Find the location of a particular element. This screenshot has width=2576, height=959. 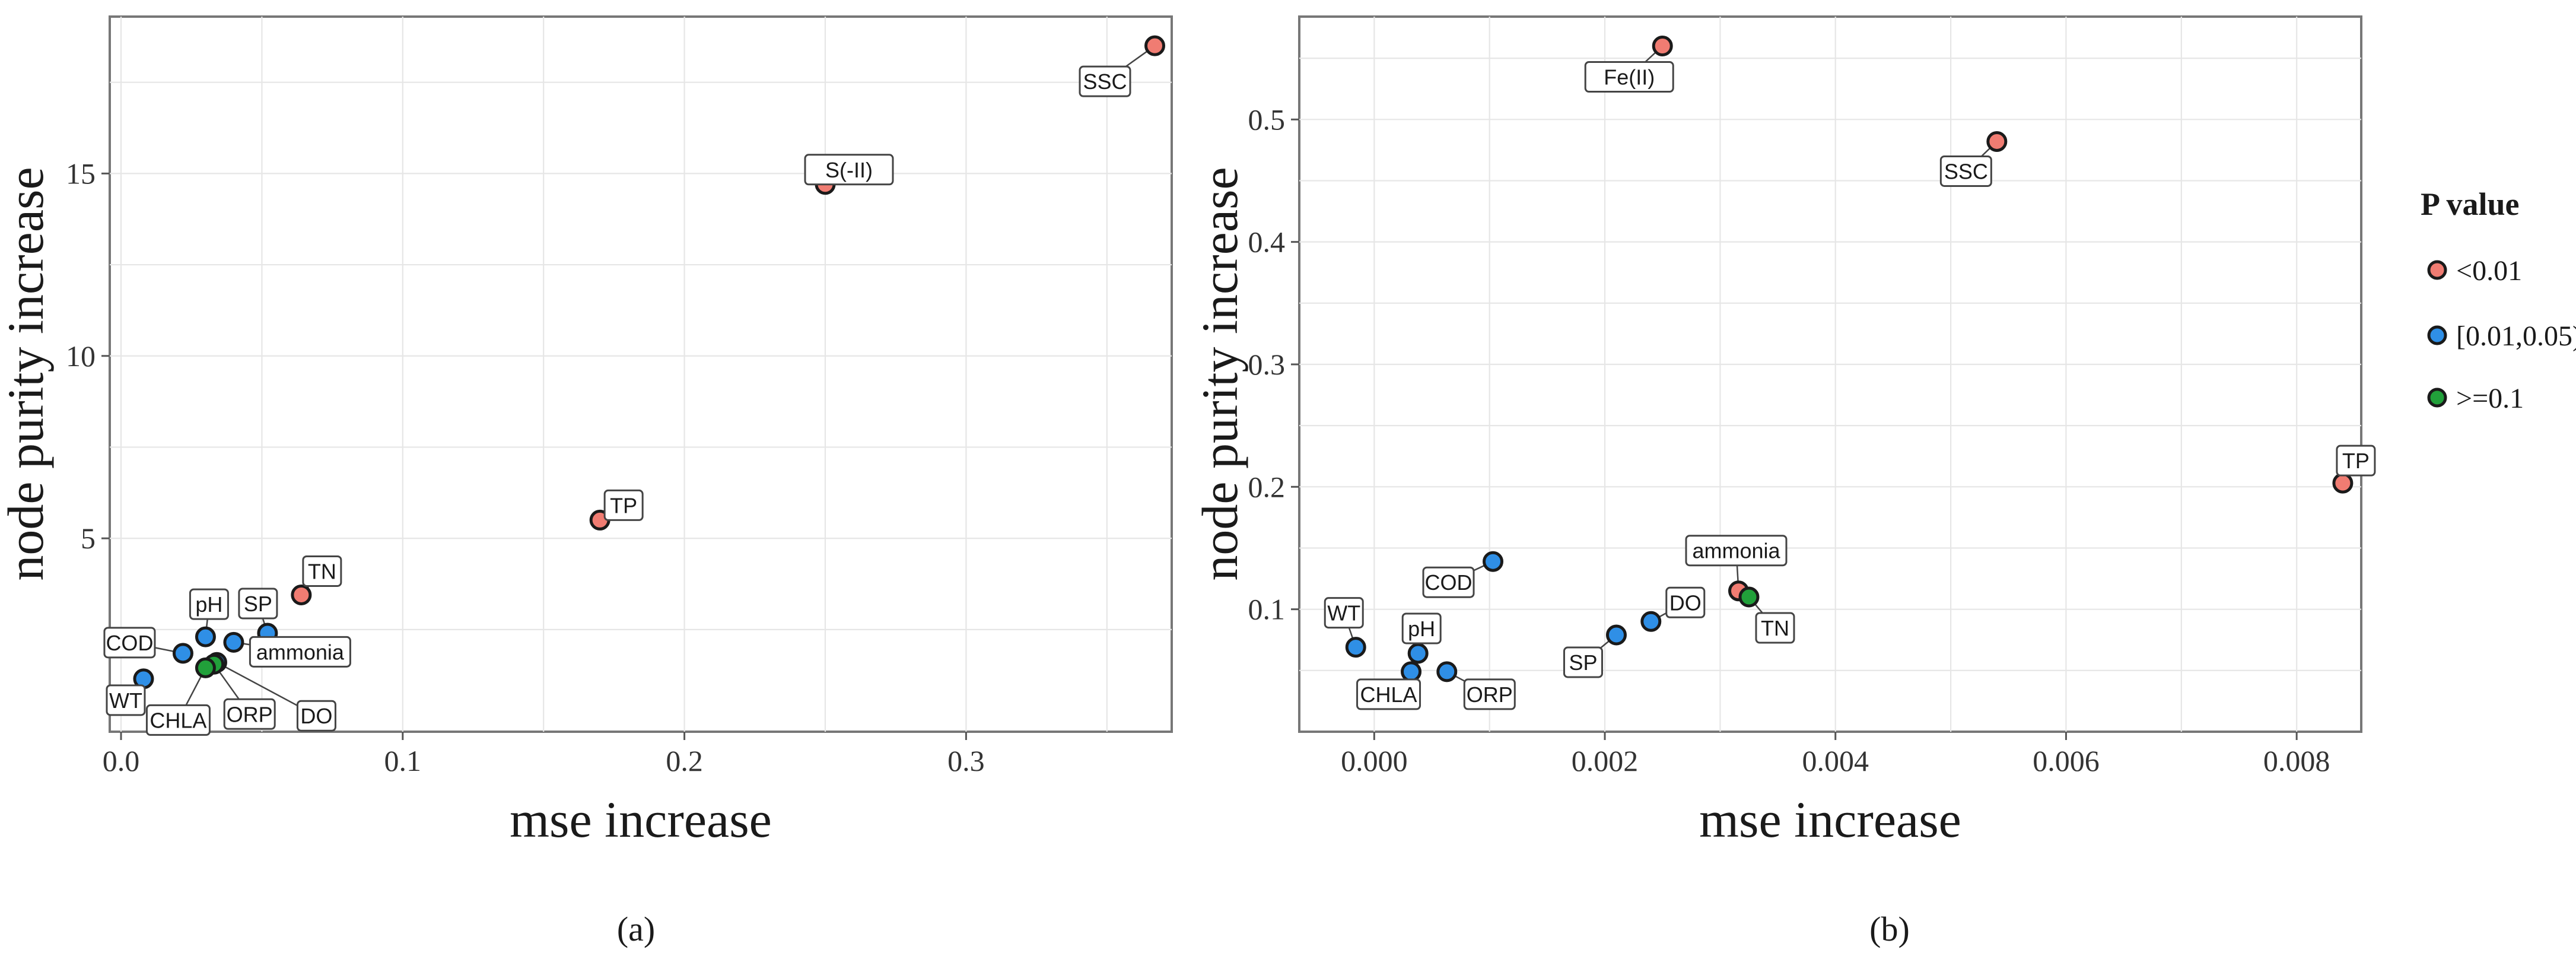

label-box-do is located at coordinates (1685, 602).